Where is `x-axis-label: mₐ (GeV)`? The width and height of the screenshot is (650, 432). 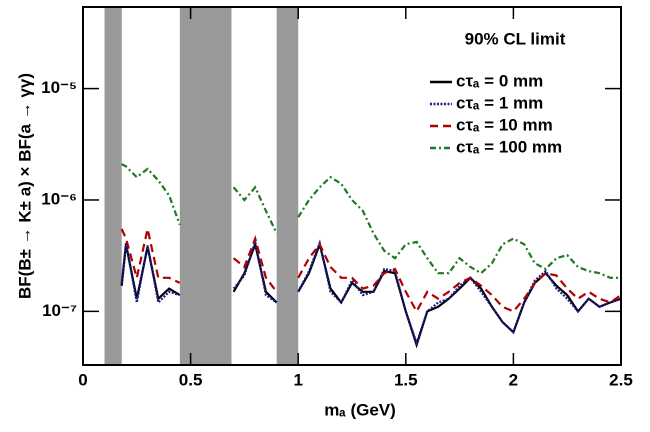
x-axis-label: mₐ (GeV) is located at coordinates (360, 409).